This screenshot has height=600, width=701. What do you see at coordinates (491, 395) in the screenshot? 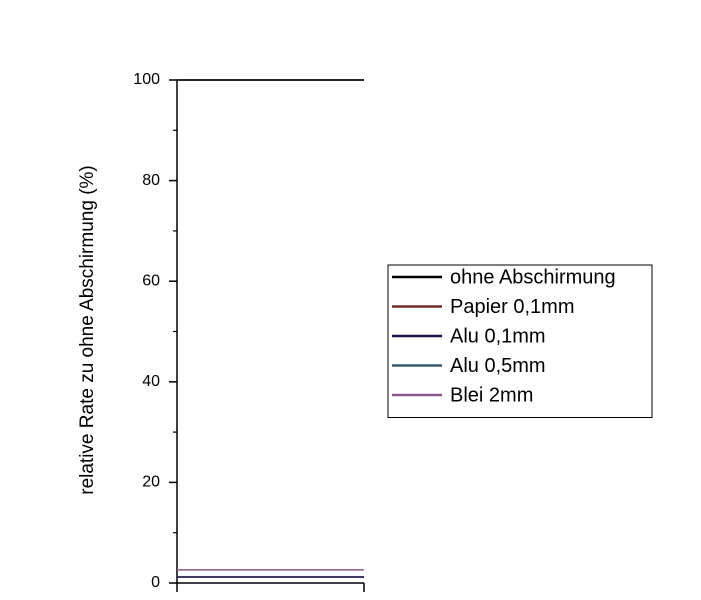
I see `legend-label: Blei 2mm` at bounding box center [491, 395].